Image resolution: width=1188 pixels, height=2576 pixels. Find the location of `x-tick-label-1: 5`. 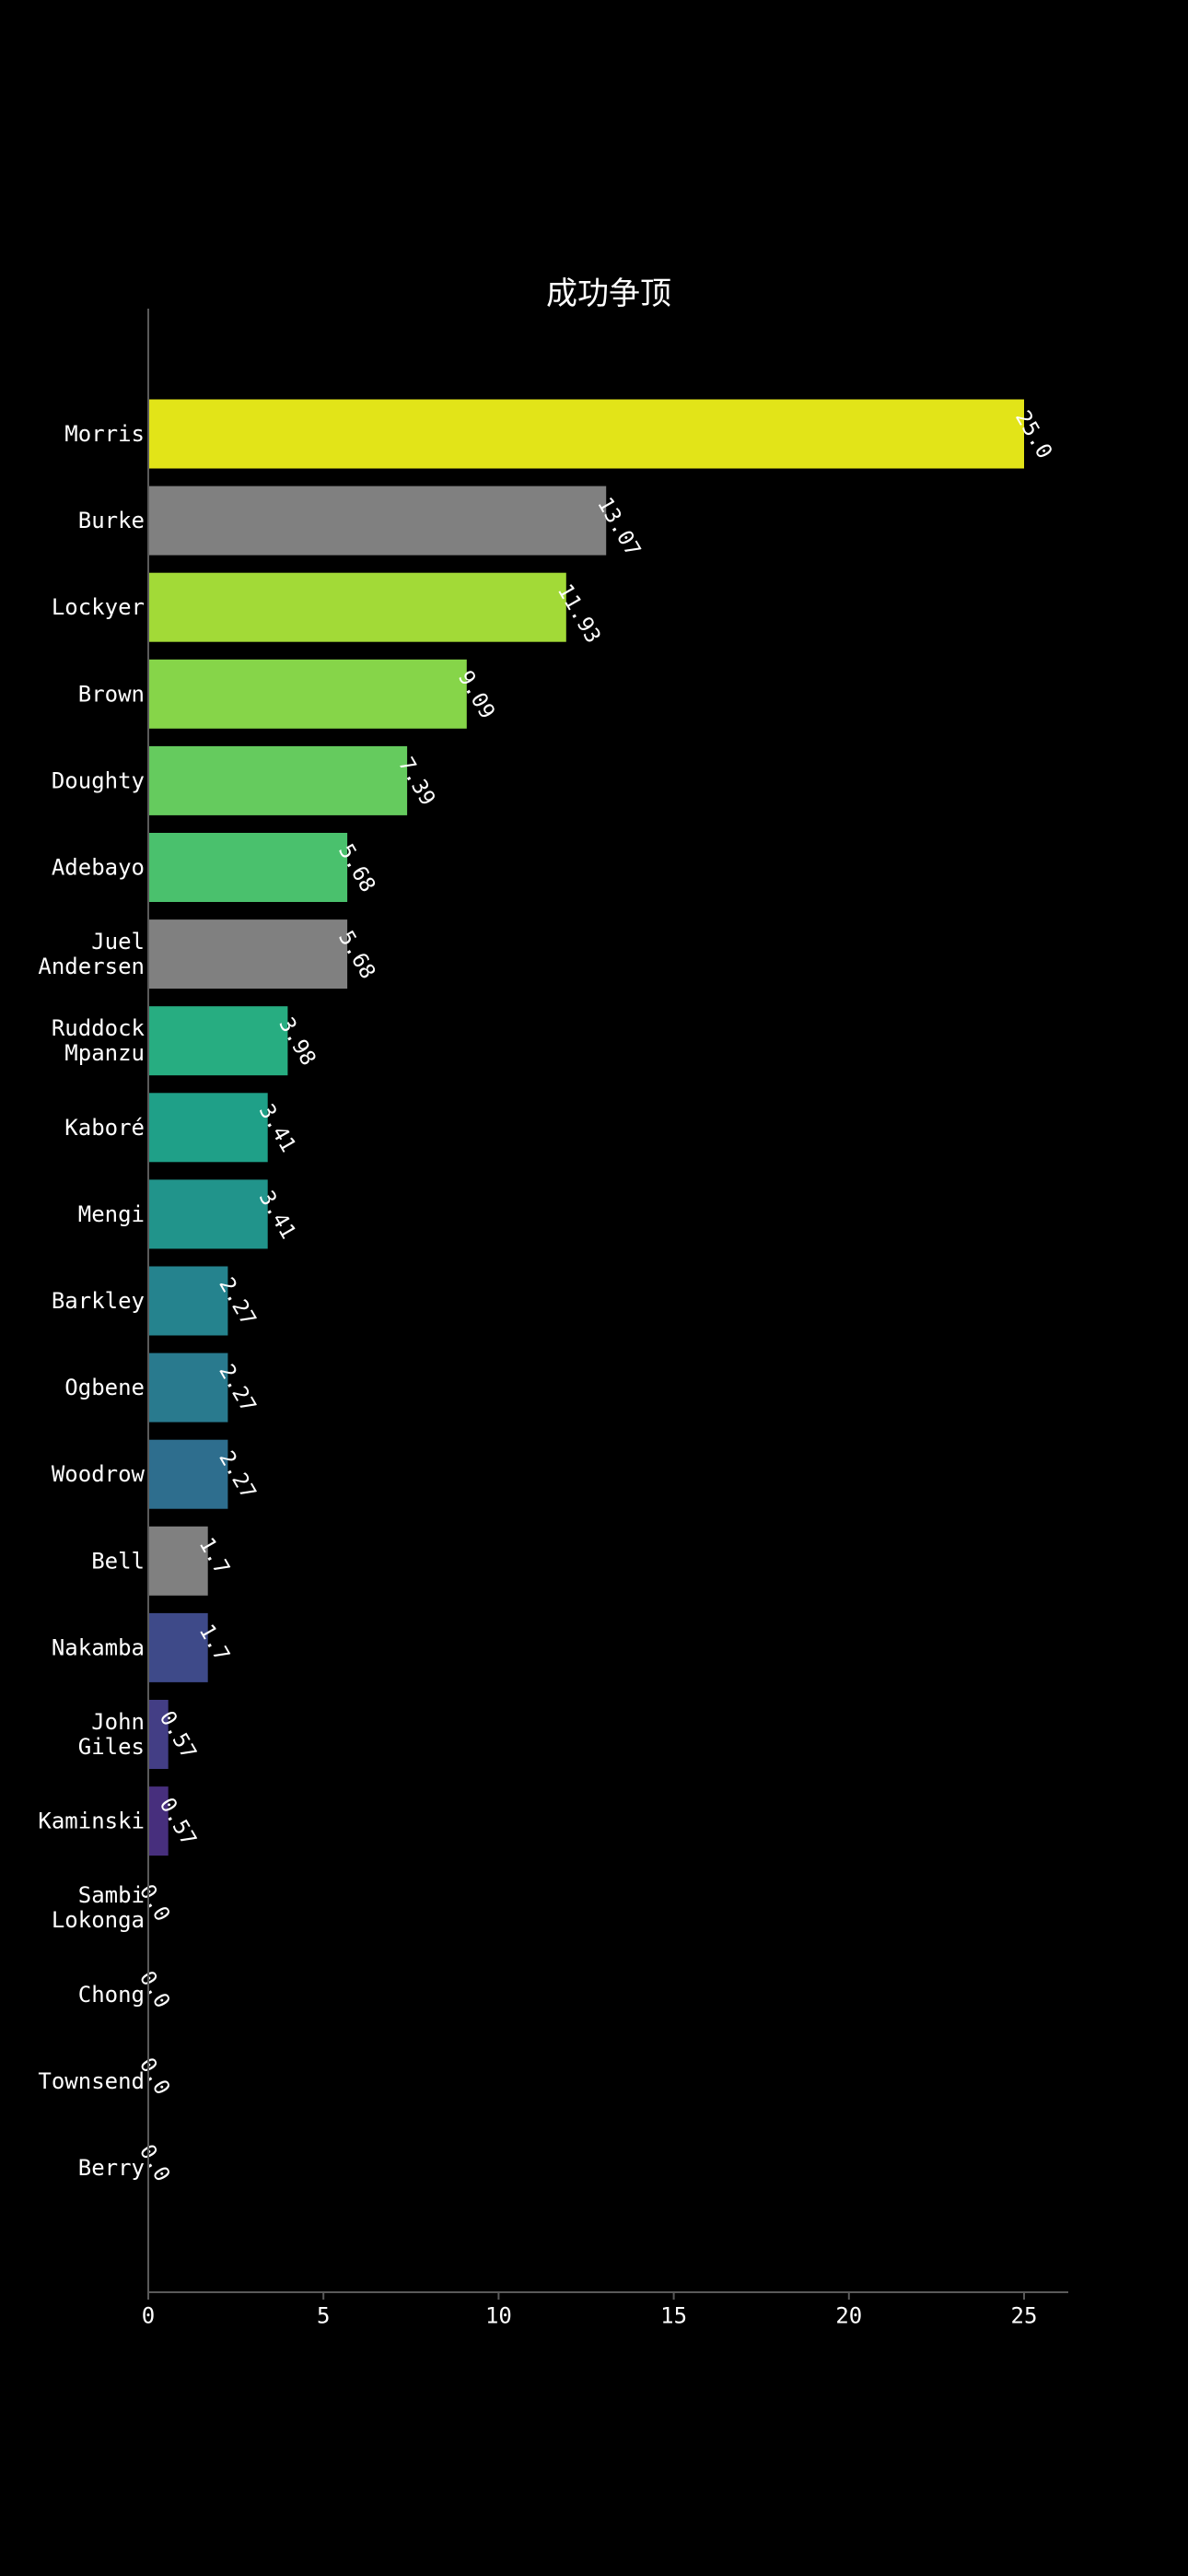

x-tick-label-1: 5 is located at coordinates (323, 2316).